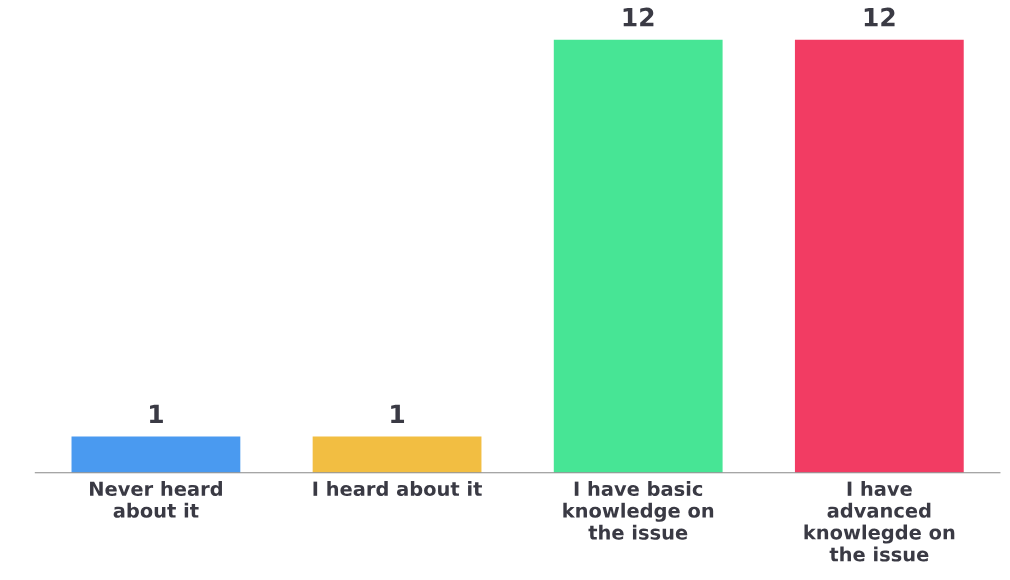 Image resolution: width=1010 pixels, height=580 pixels. I want to click on x-tick-label: Never heard about it, so click(156, 499).